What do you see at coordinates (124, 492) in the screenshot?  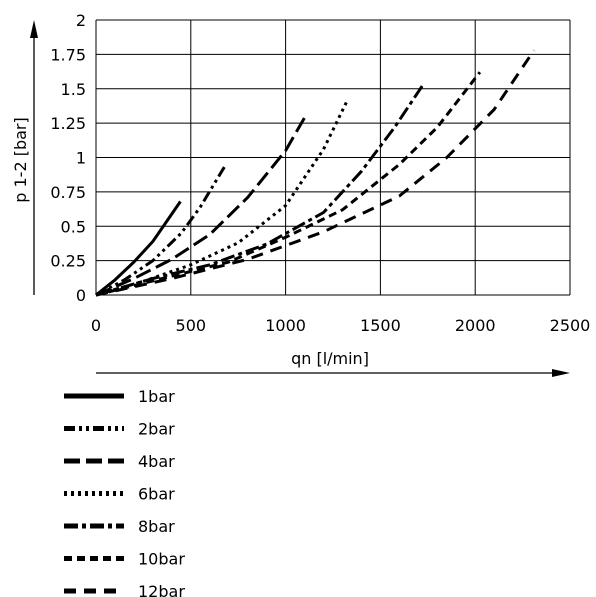 I see `legend: 1bar 2bar 4bar 6bar 8bar 10bar 12bar` at bounding box center [124, 492].